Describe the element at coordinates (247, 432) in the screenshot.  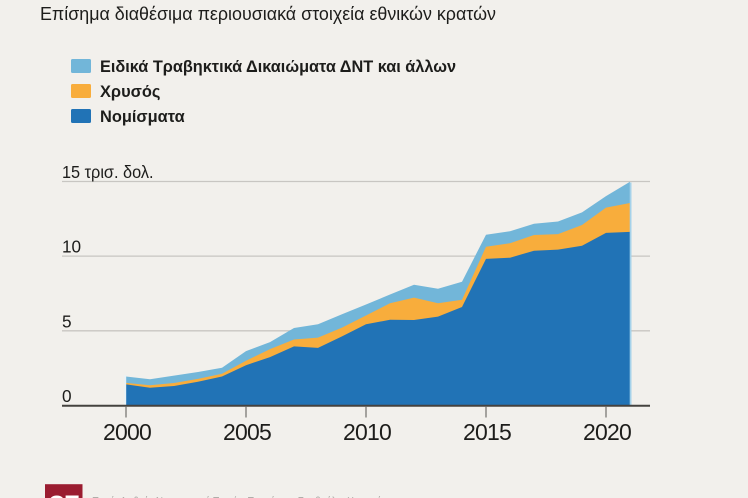
I see `svg-text: 2005` at that location.